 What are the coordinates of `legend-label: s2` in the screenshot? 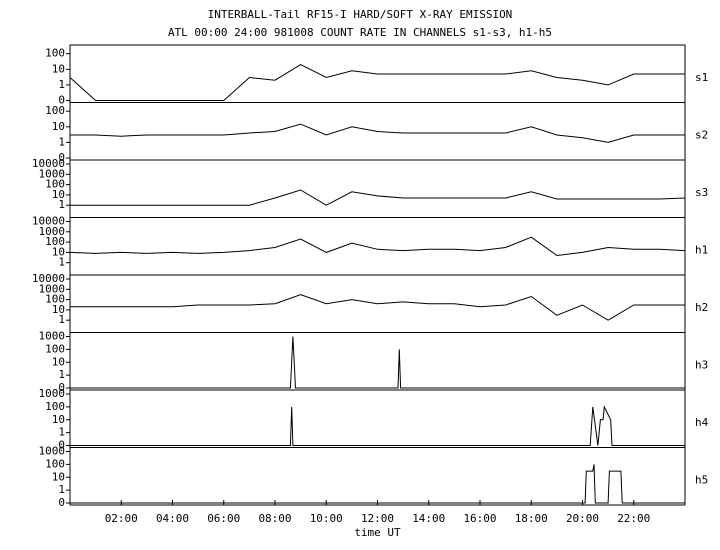 It's located at (701, 134).